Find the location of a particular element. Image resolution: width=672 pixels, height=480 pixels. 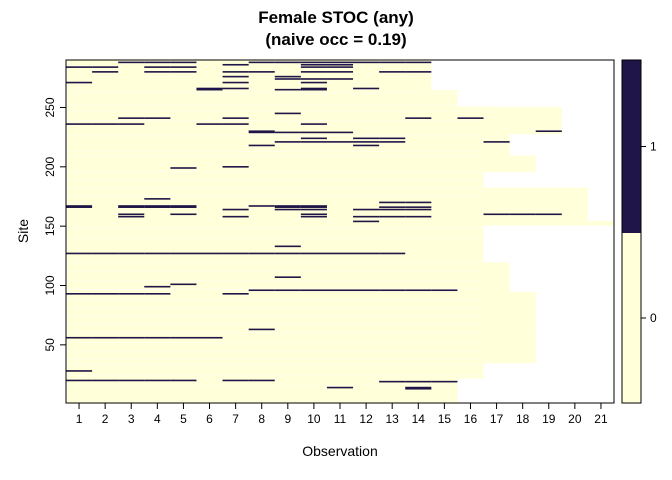

y-axis-label: Site is located at coordinates (23, 231).